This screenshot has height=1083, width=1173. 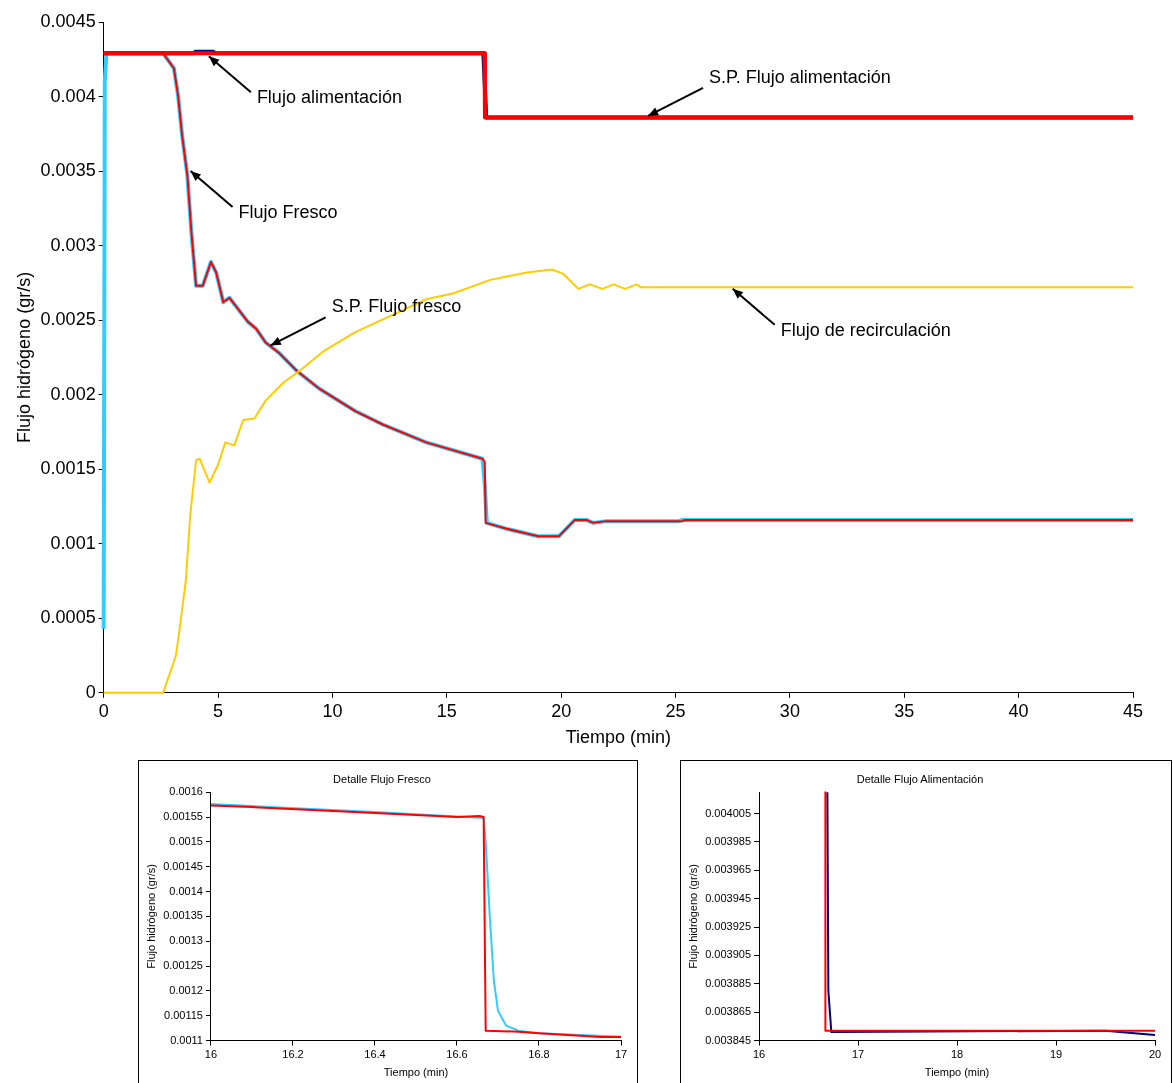 I want to click on x-tick-label: 40, so click(x=1018, y=710).